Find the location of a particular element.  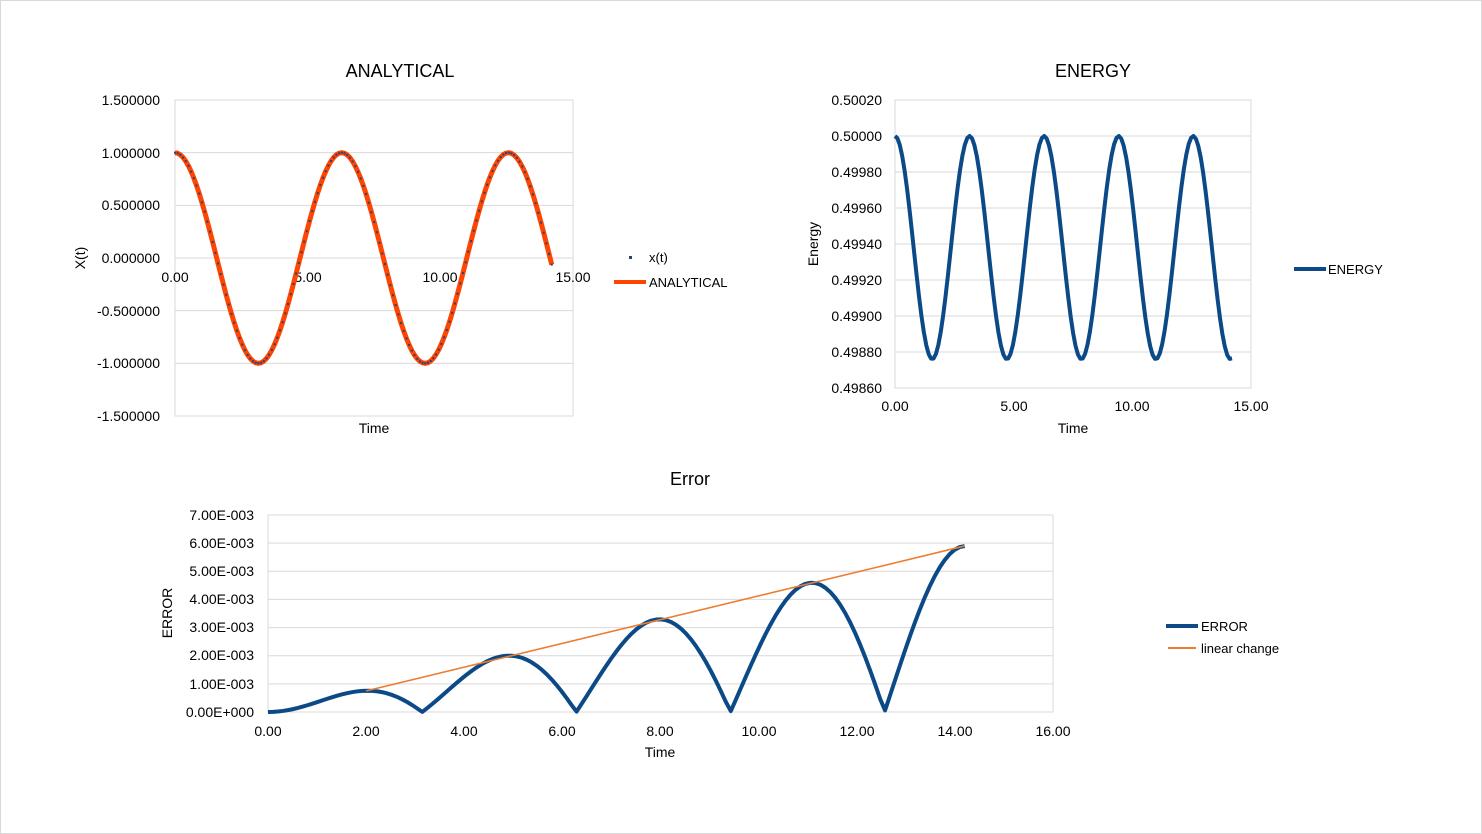

analytical-y-axis-label: X(t) is located at coordinates (80, 258).